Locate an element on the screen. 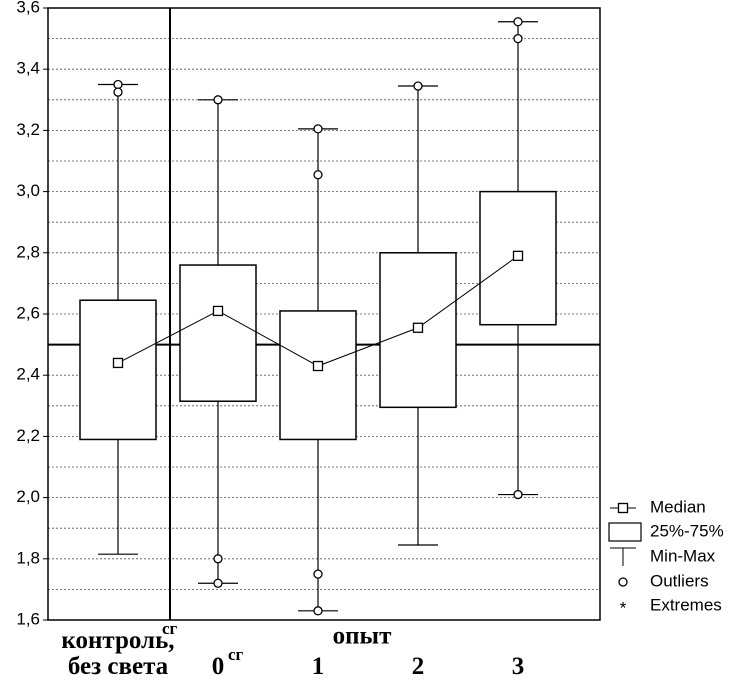  x-tick-label: 2 is located at coordinates (418, 666).